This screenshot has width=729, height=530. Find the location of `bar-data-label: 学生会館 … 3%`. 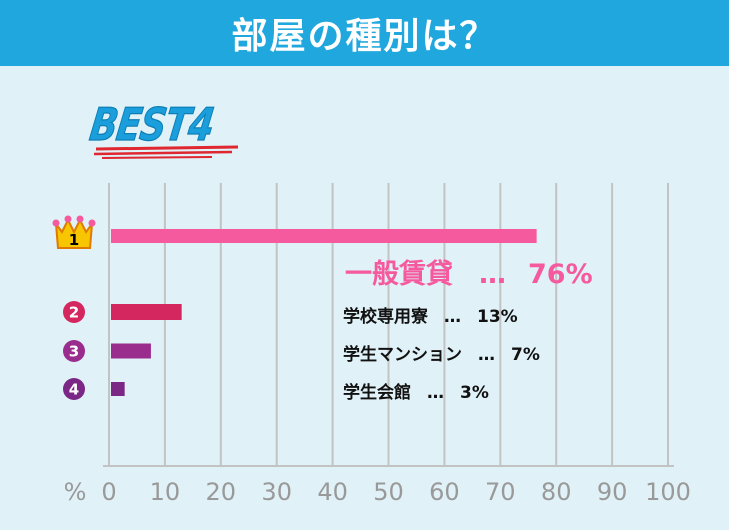

bar-data-label: 学生会館 … 3% is located at coordinates (416, 390).